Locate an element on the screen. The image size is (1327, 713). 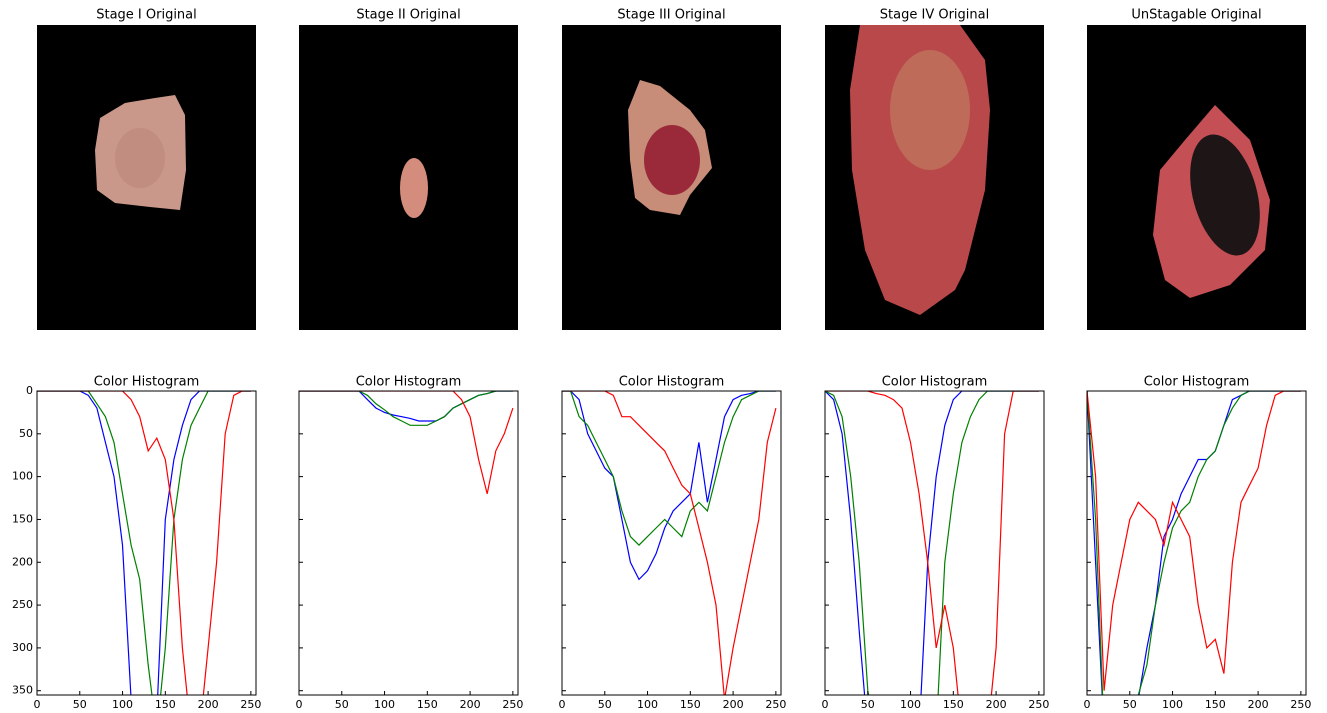
y-tick-label: 250 is located at coordinates (22, 604).